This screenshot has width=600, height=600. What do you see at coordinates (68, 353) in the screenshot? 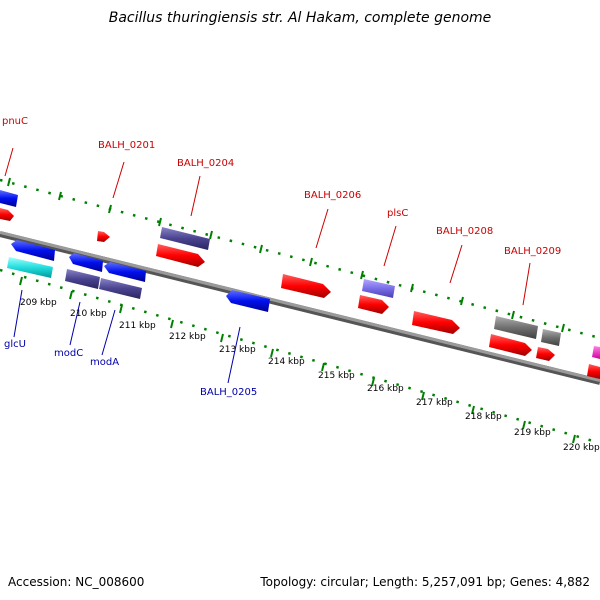
I see `gene-label: modC` at bounding box center [68, 353].